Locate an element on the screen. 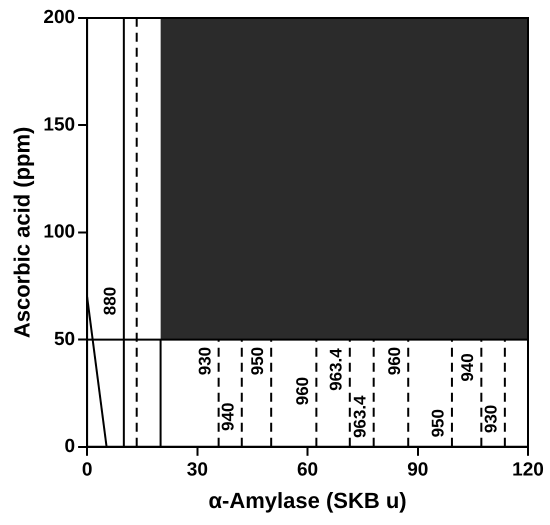 Image resolution: width=550 pixels, height=525 pixels. y-tick-label: 0 is located at coordinates (70, 447).